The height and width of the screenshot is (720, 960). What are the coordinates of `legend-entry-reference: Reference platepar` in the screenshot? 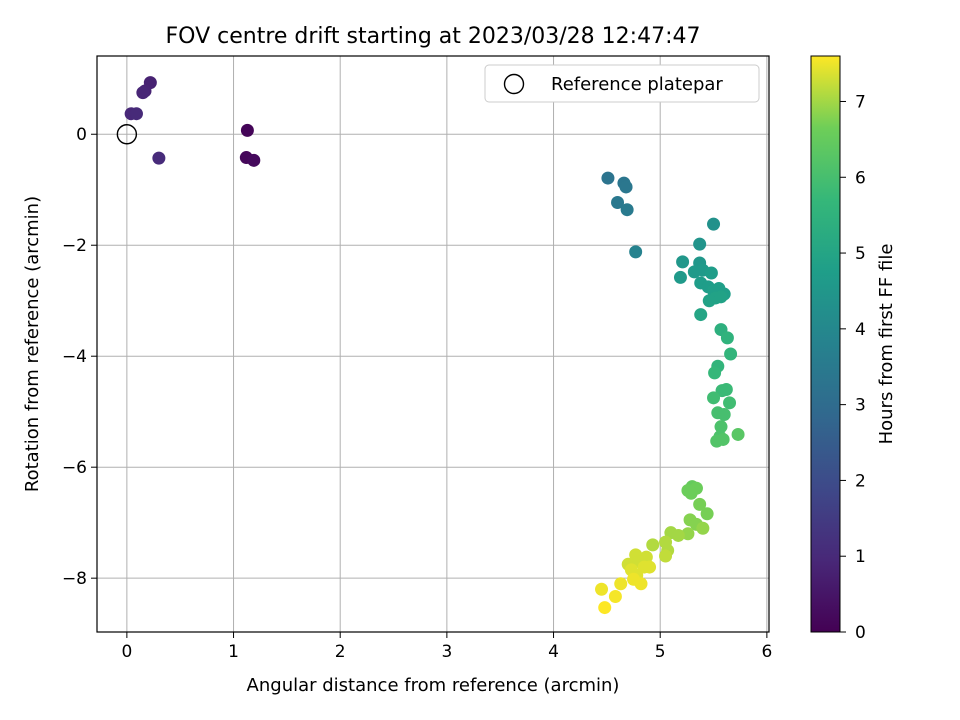 It's located at (637, 84).